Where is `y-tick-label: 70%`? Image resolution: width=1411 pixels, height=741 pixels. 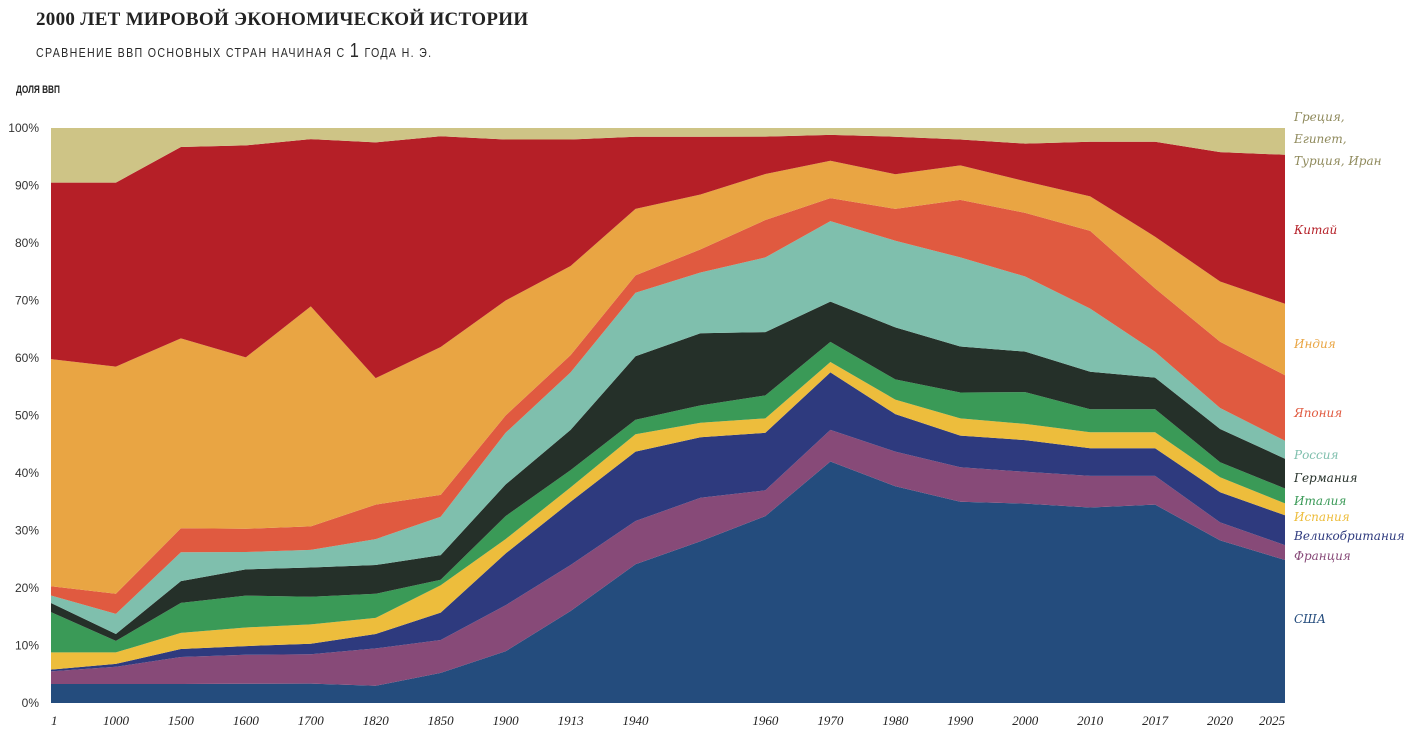
y-tick-label: 70% is located at coordinates (27, 301).